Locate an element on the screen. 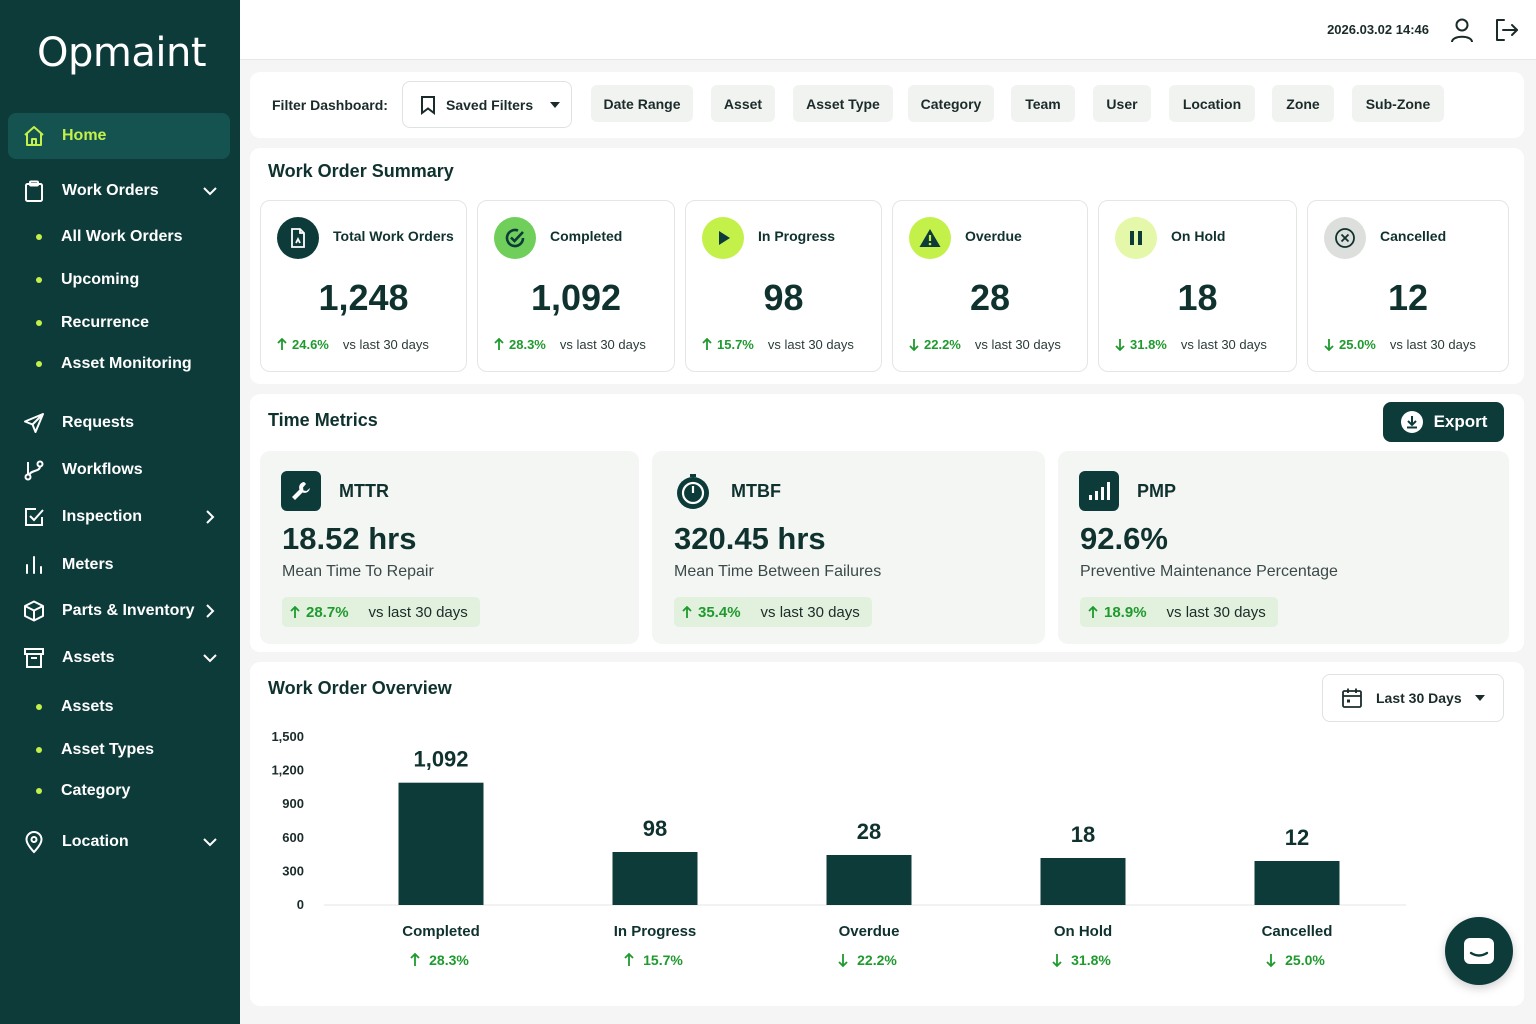 Image resolution: width=1536 pixels, height=1024 pixels. app-logo: Opmaint is located at coordinates (122, 53).